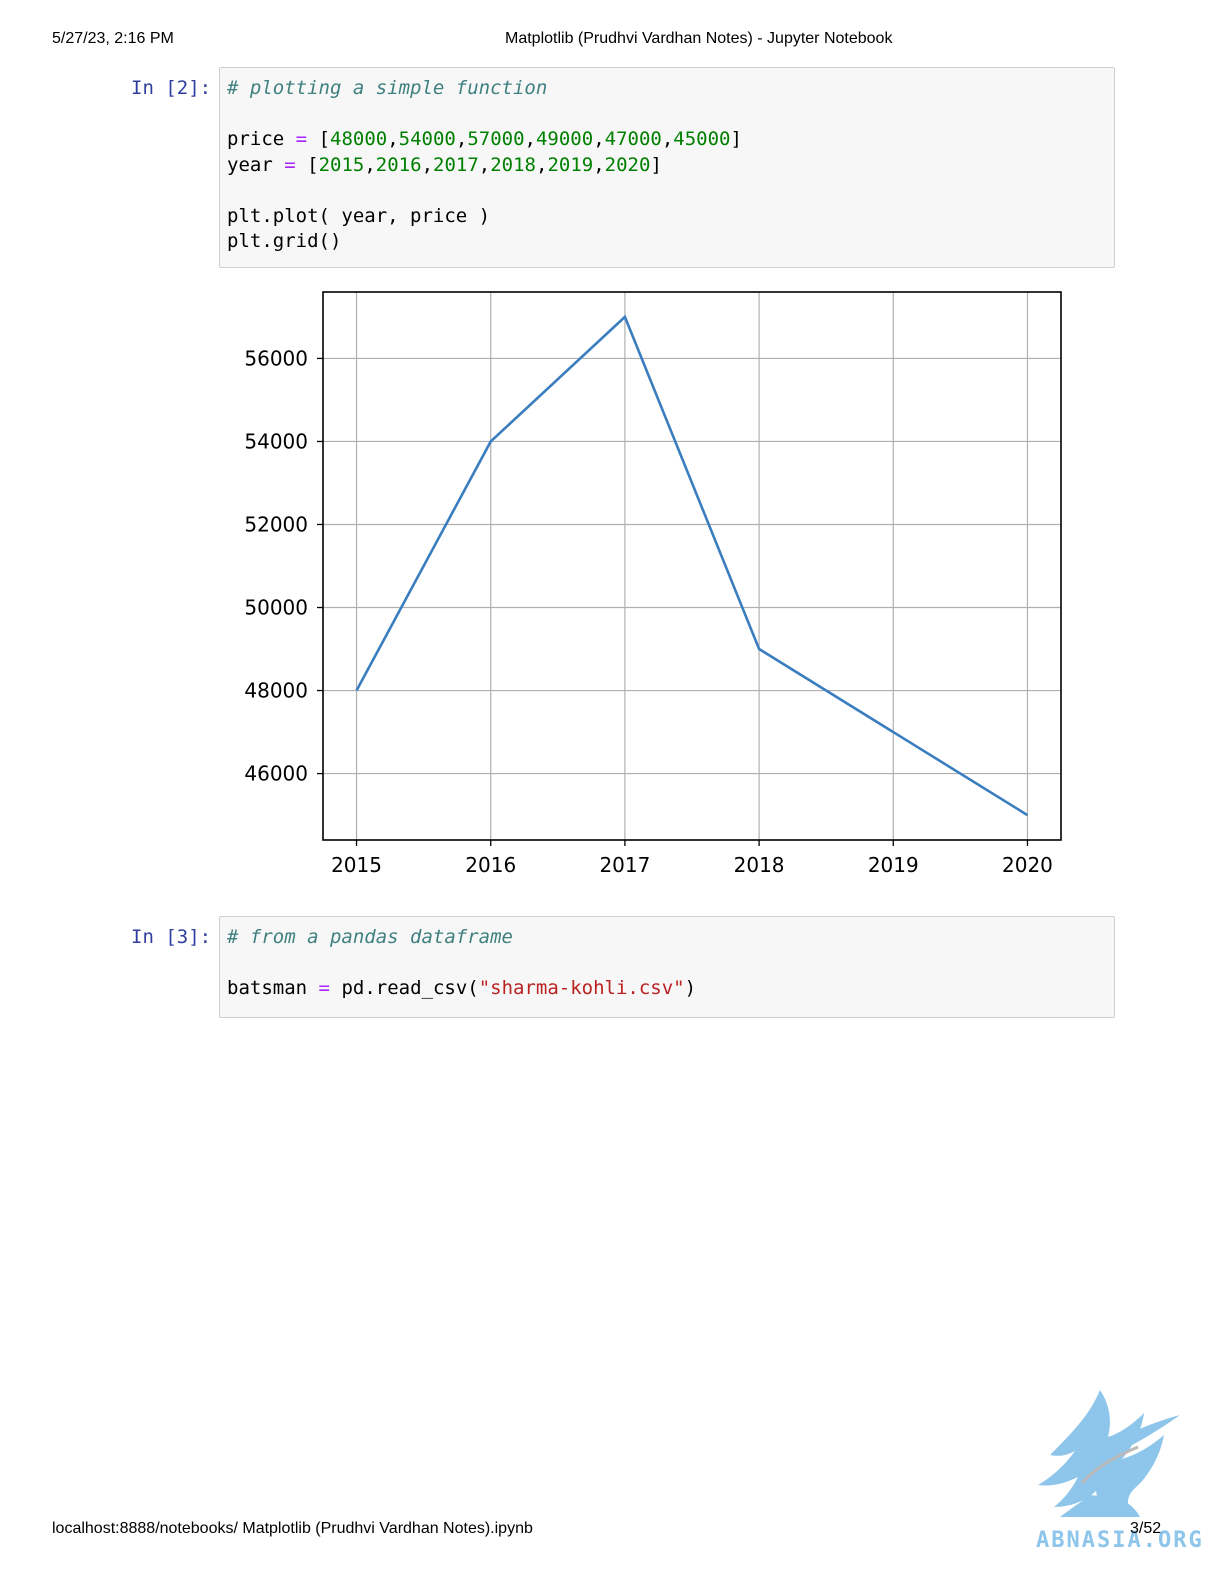 The height and width of the screenshot is (1584, 1224). I want to click on x-tick-label: 2015, so click(356, 865).